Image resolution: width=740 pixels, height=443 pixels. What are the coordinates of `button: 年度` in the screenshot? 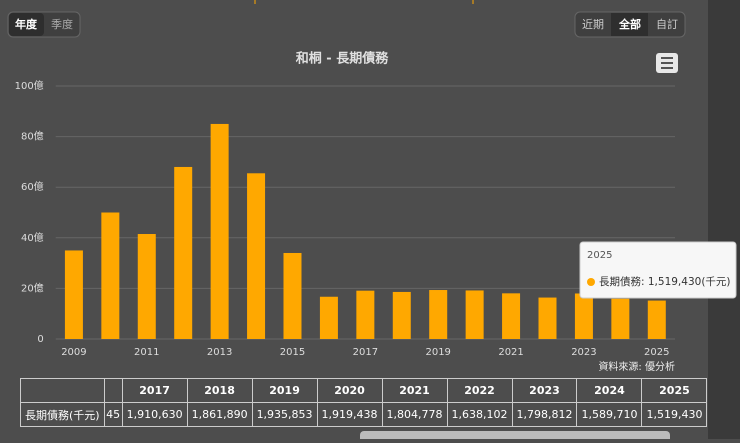 It's located at (26, 24).